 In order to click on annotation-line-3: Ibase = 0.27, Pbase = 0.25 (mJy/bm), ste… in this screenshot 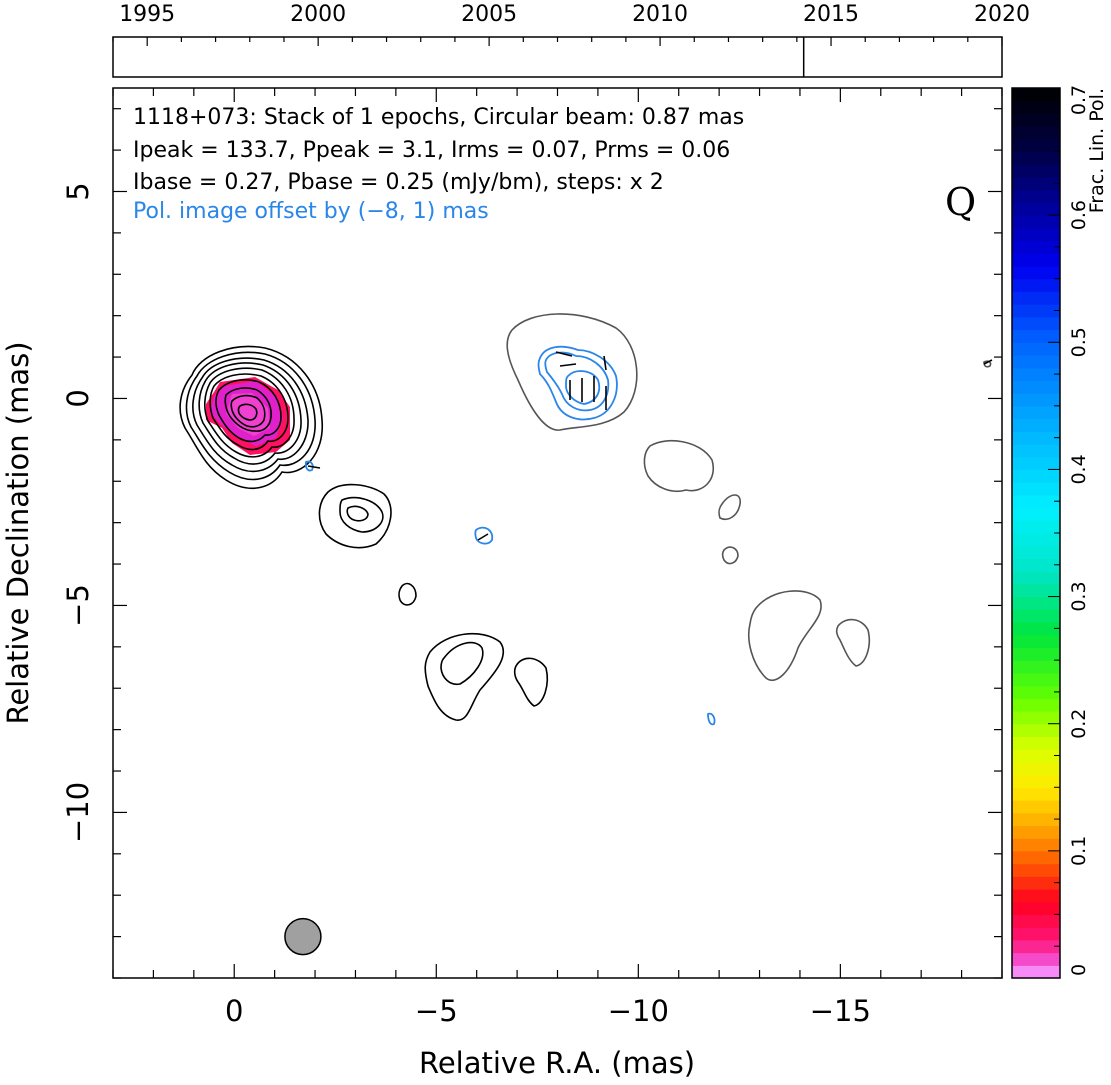, I will do `click(398, 182)`.